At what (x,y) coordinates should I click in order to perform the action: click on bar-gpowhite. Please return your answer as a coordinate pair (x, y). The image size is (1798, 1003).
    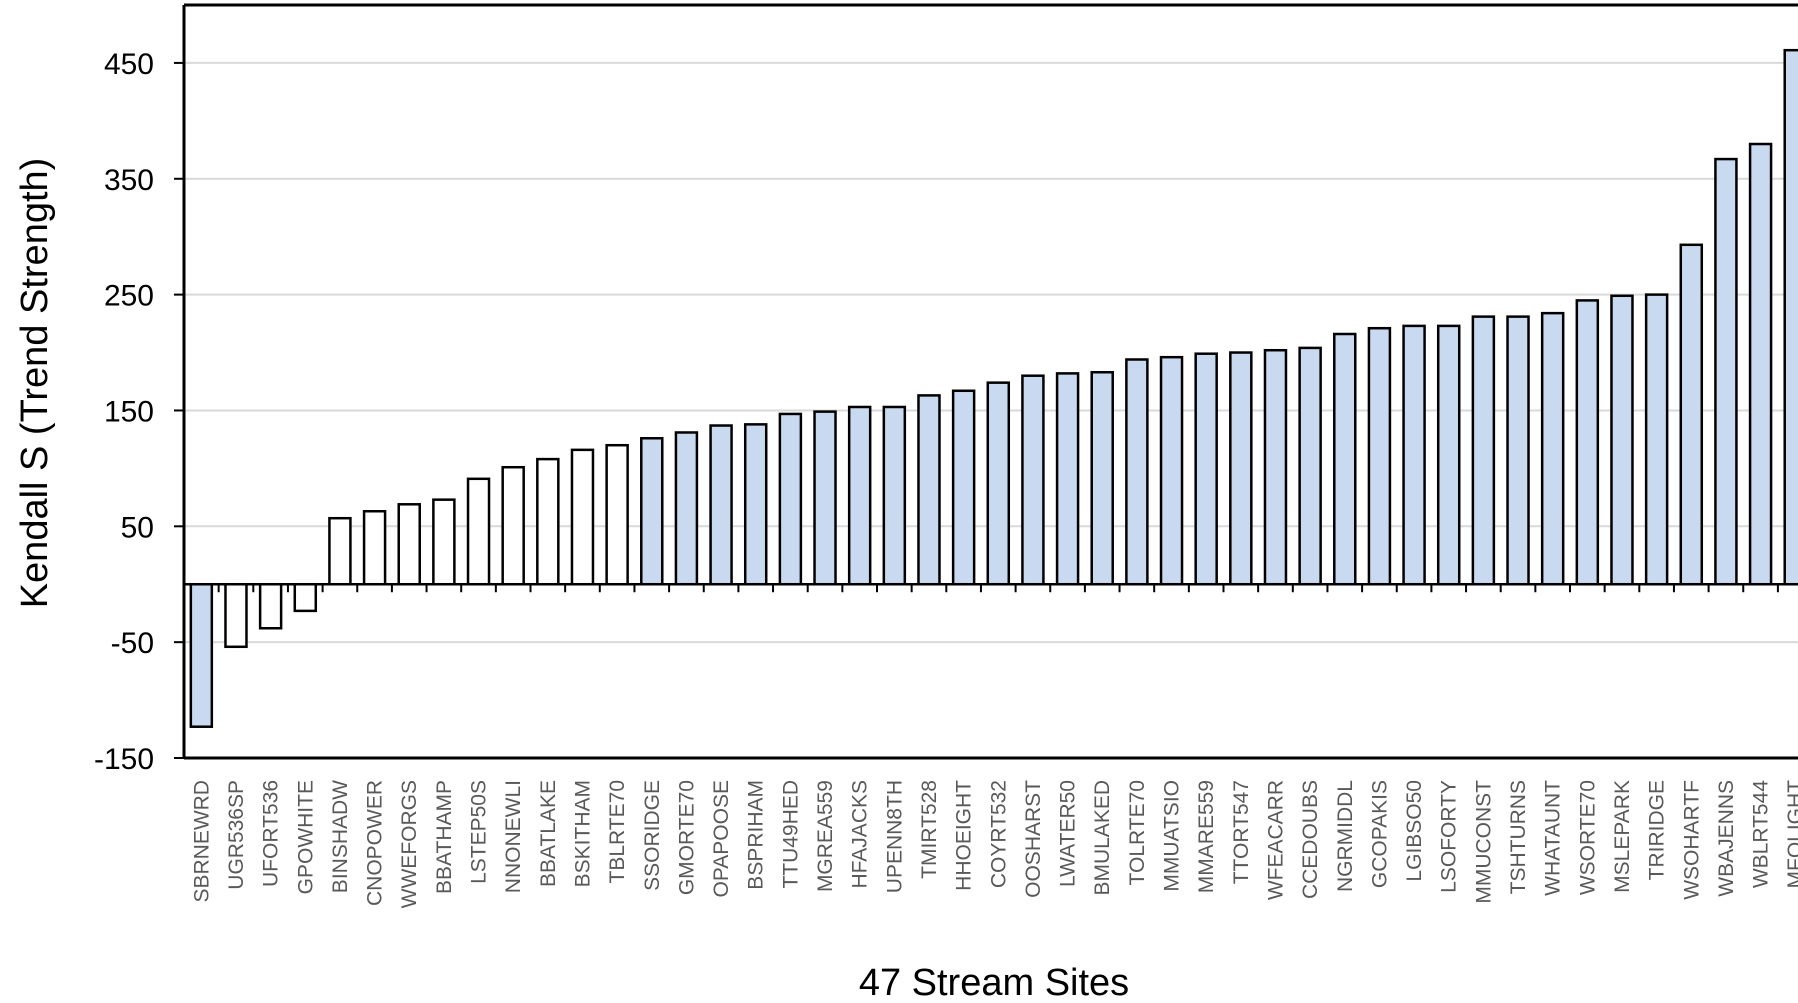
    Looking at the image, I should click on (305, 597).